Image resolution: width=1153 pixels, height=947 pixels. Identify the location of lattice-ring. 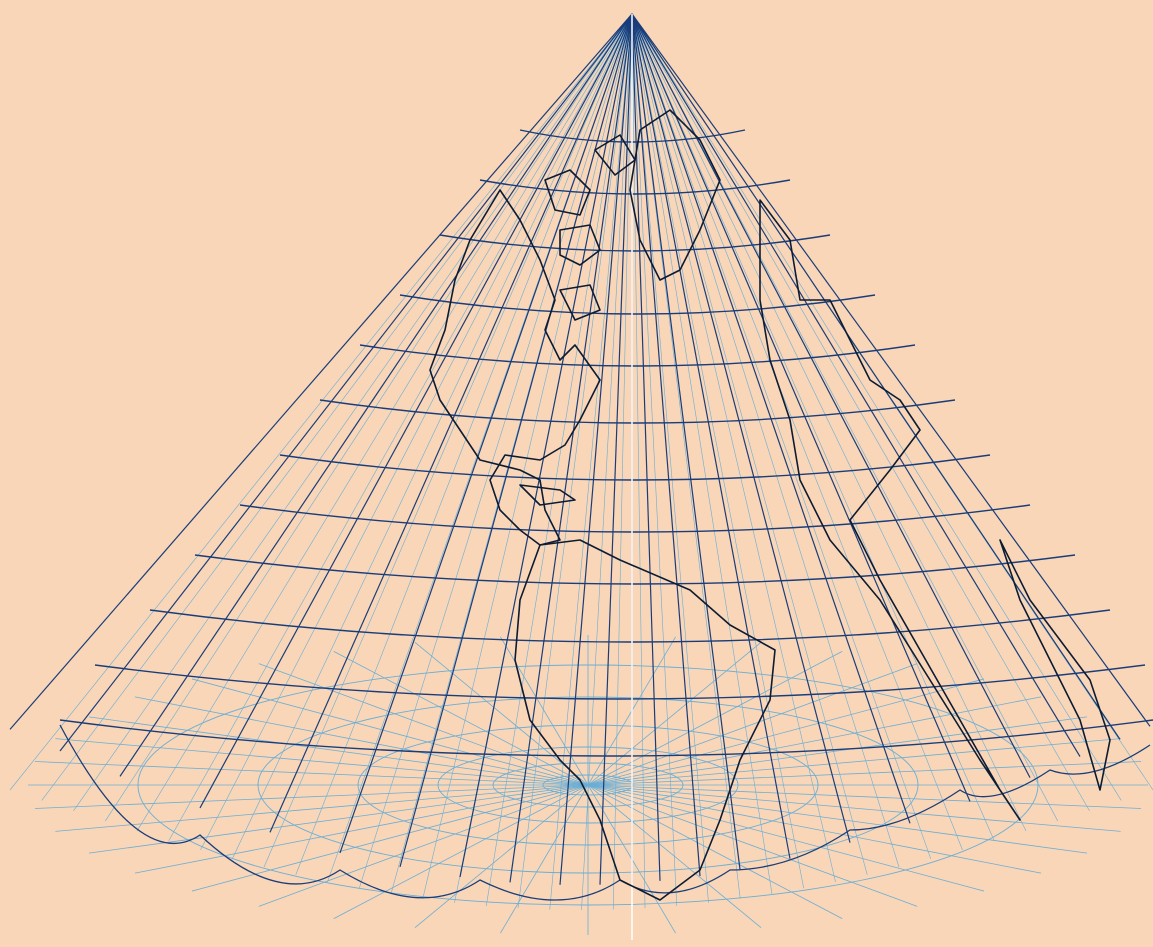
(588, 785).